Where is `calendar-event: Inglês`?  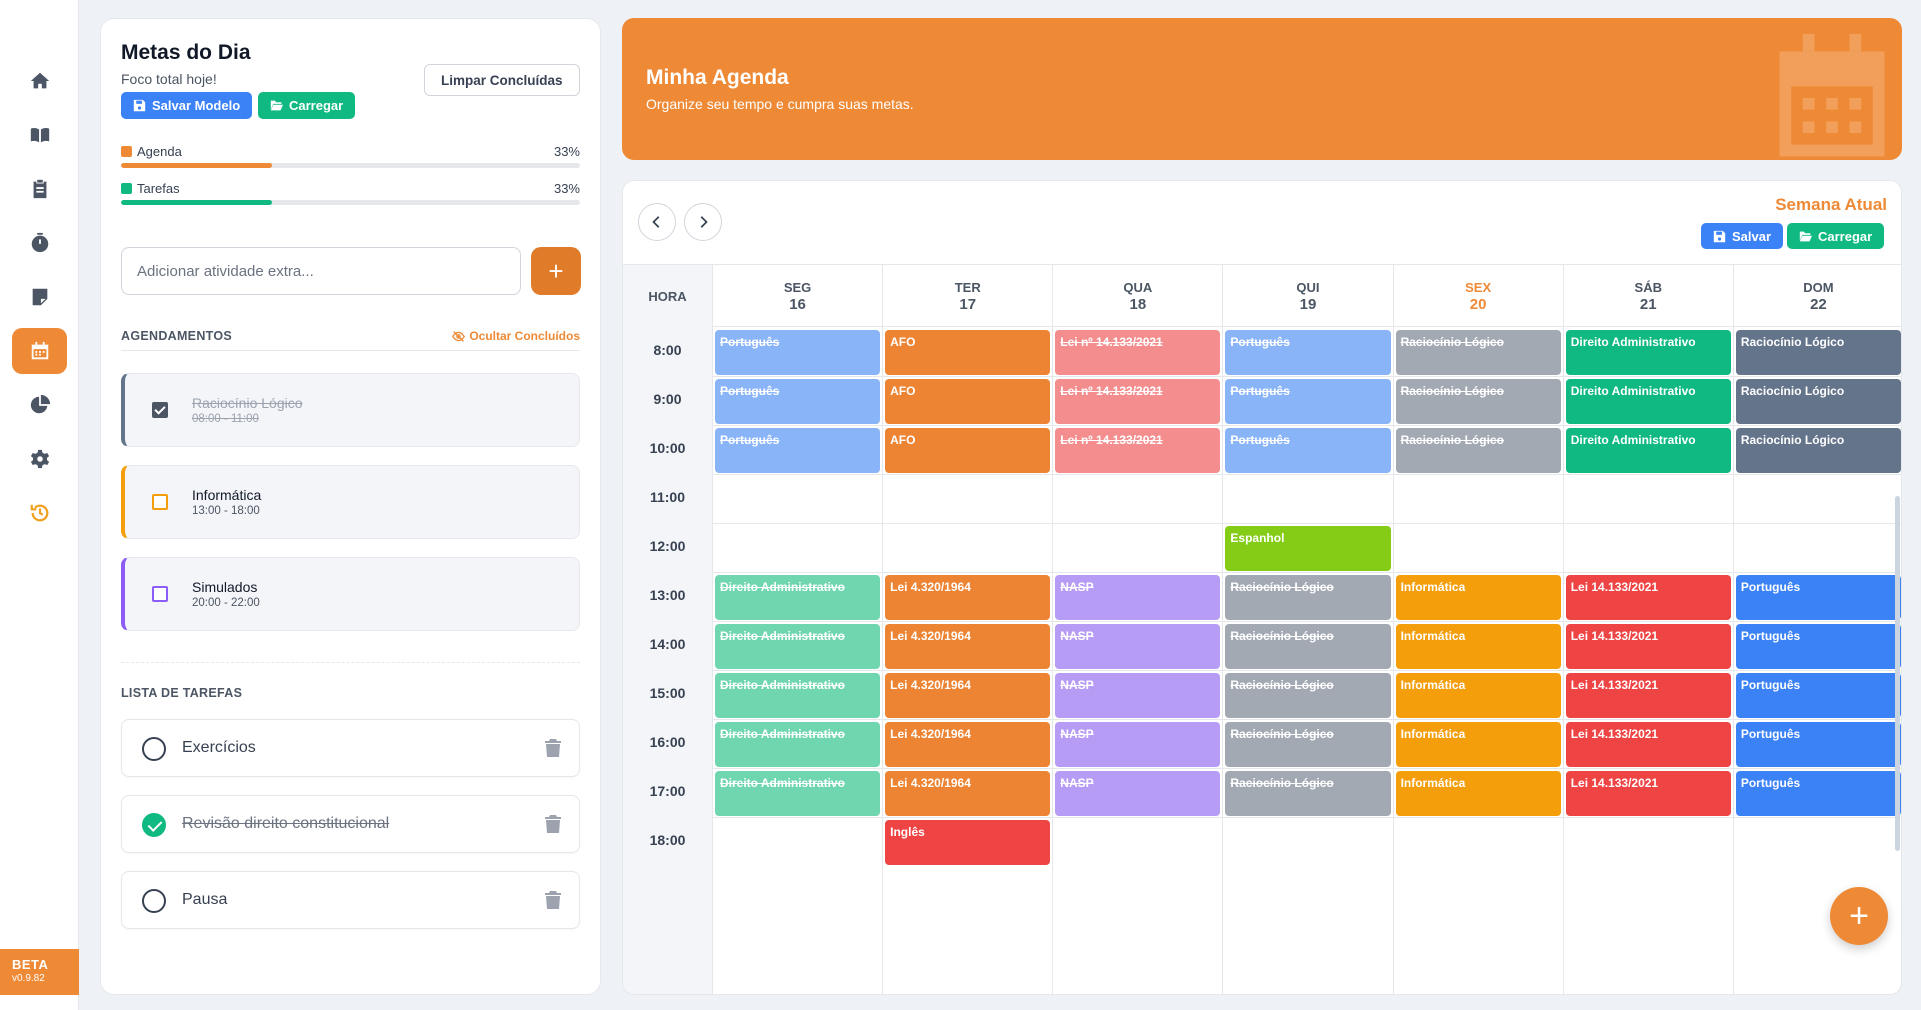 calendar-event: Inglês is located at coordinates (968, 842).